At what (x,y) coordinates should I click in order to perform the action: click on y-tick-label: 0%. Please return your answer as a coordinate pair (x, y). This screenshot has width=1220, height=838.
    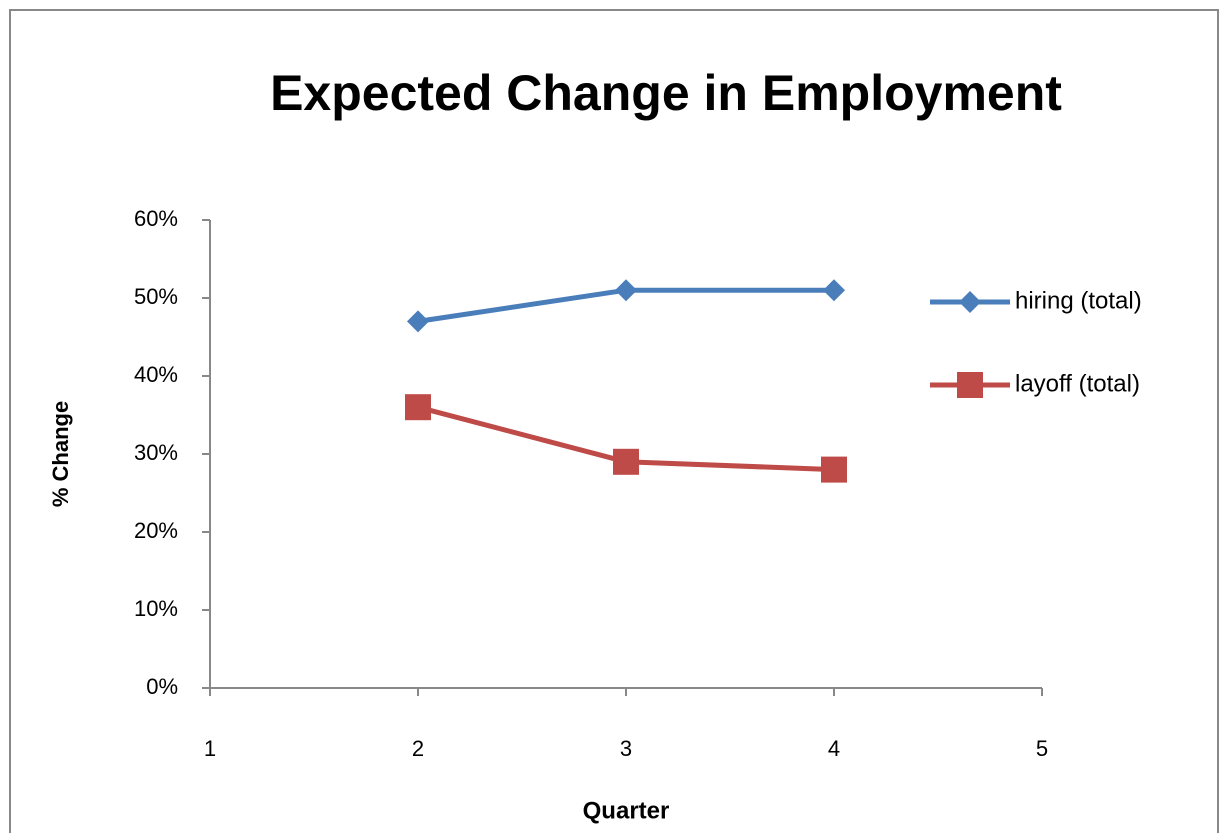
    Looking at the image, I should click on (162, 686).